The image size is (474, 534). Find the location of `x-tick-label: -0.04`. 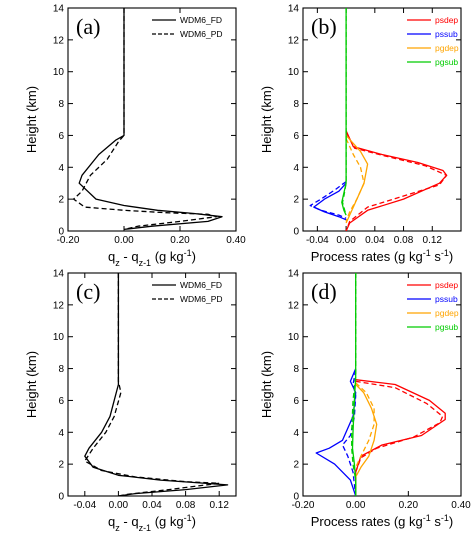

x-tick-label: -0.04 is located at coordinates (84, 505).